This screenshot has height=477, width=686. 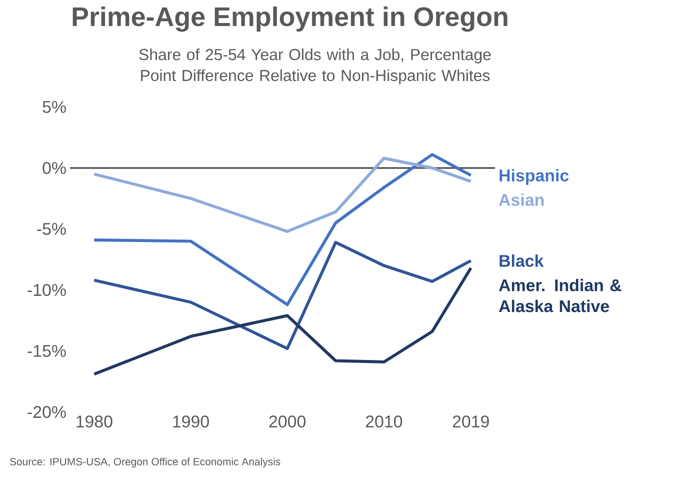 What do you see at coordinates (54, 168) in the screenshot?
I see `y-tick-label: 0%` at bounding box center [54, 168].